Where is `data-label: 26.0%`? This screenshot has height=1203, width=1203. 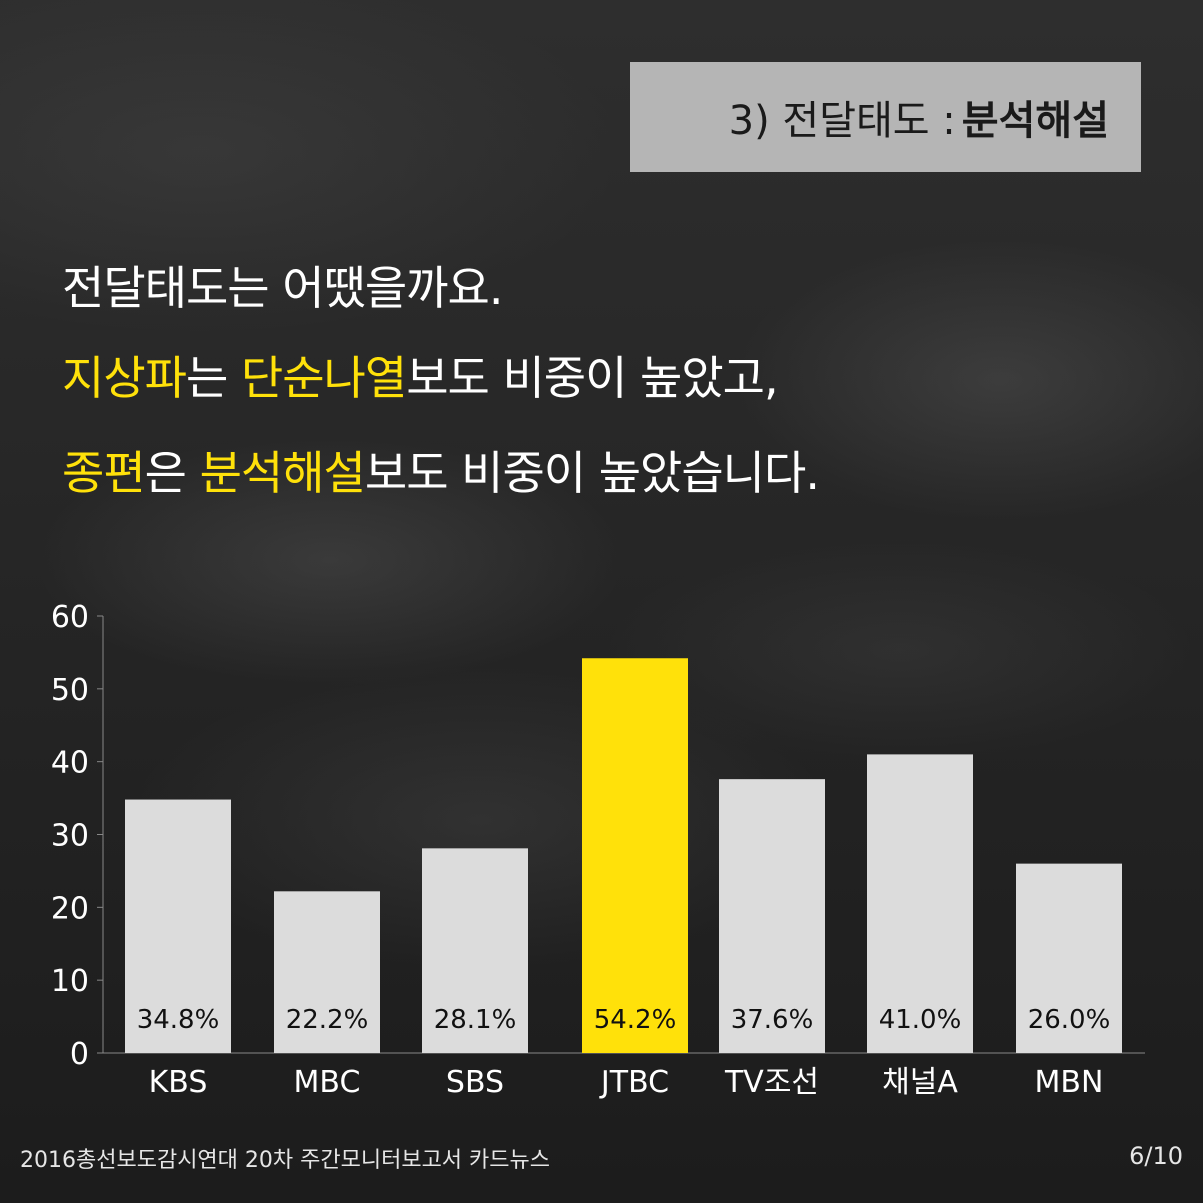 data-label: 26.0% is located at coordinates (1069, 1020).